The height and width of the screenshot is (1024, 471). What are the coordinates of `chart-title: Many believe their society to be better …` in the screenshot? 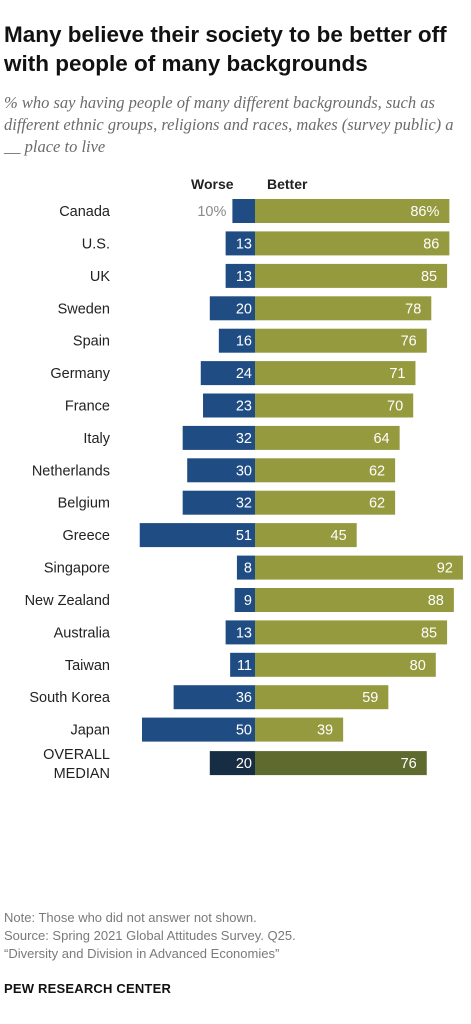 It's located at (225, 49).